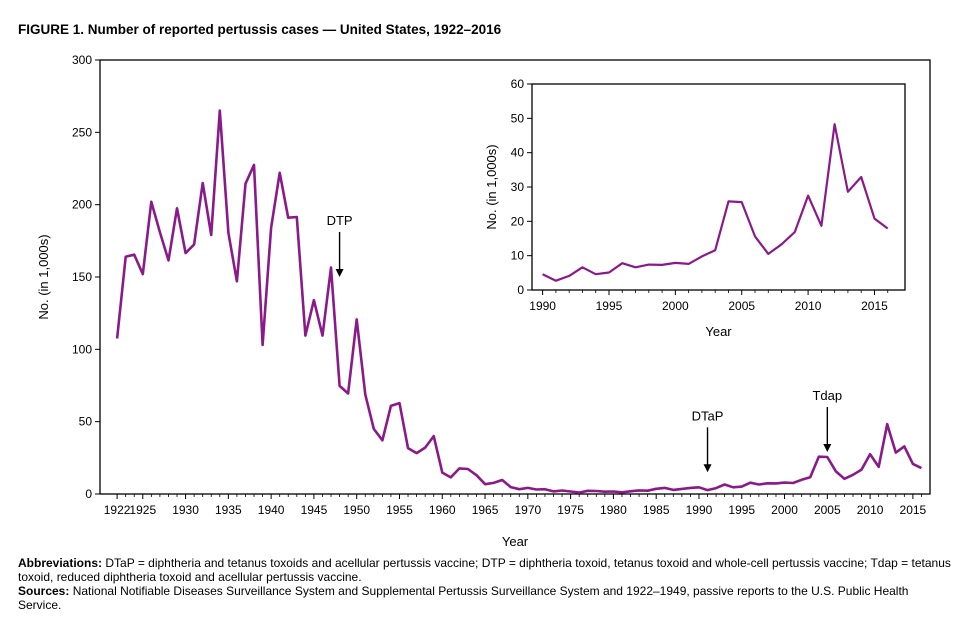 The width and height of the screenshot is (969, 638). Describe the element at coordinates (741, 510) in the screenshot. I see `main-x-tick-label: 1995` at that location.